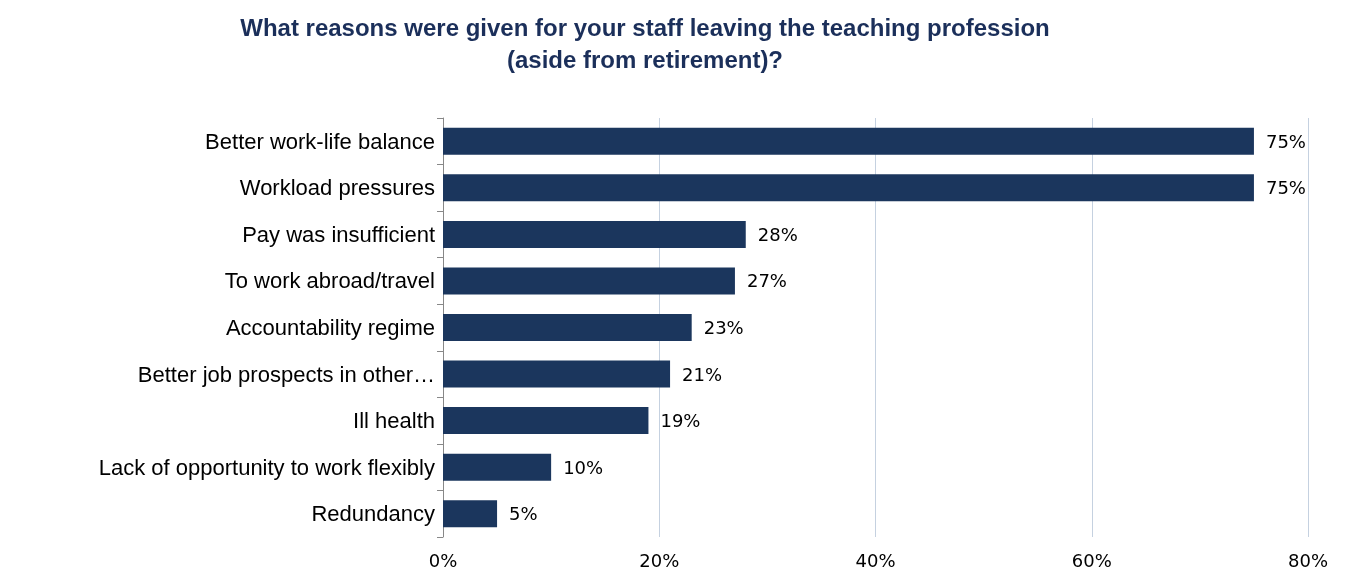  I want to click on data-label: 10%, so click(583, 467).